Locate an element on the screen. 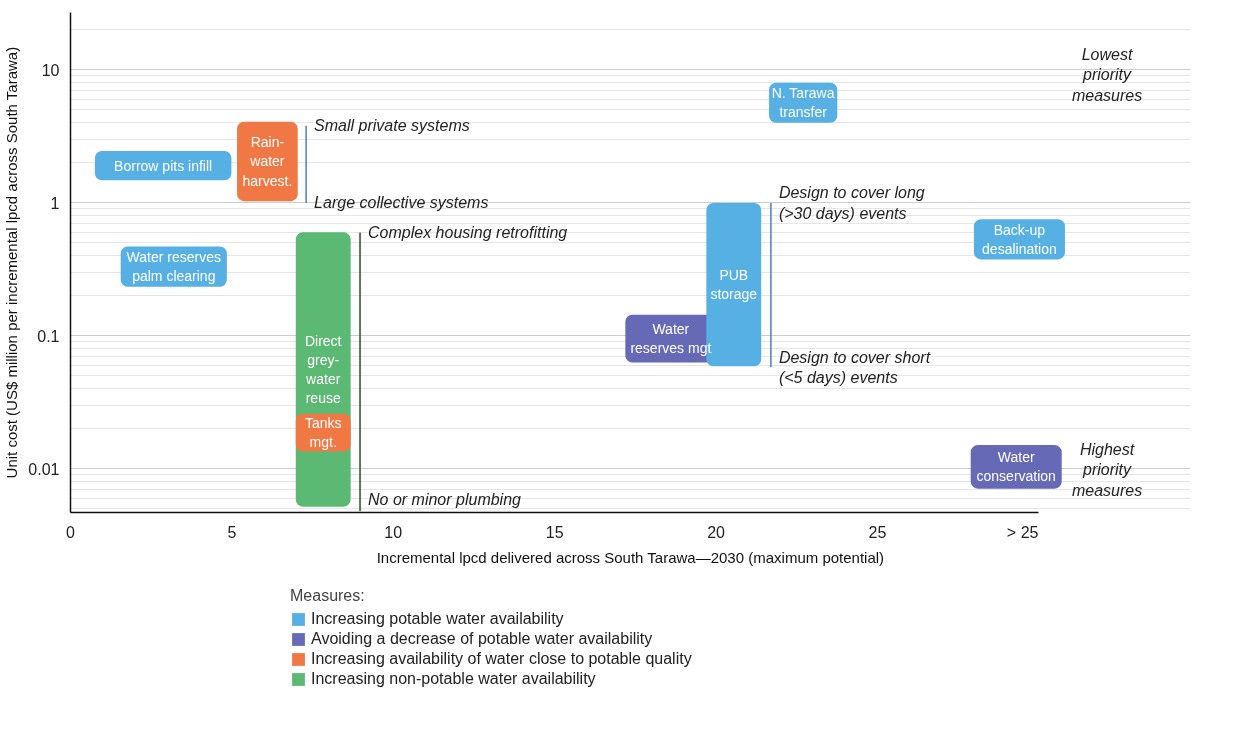 This screenshot has width=1259, height=749. annotation: Water reserves palm clearing is located at coordinates (173, 267).